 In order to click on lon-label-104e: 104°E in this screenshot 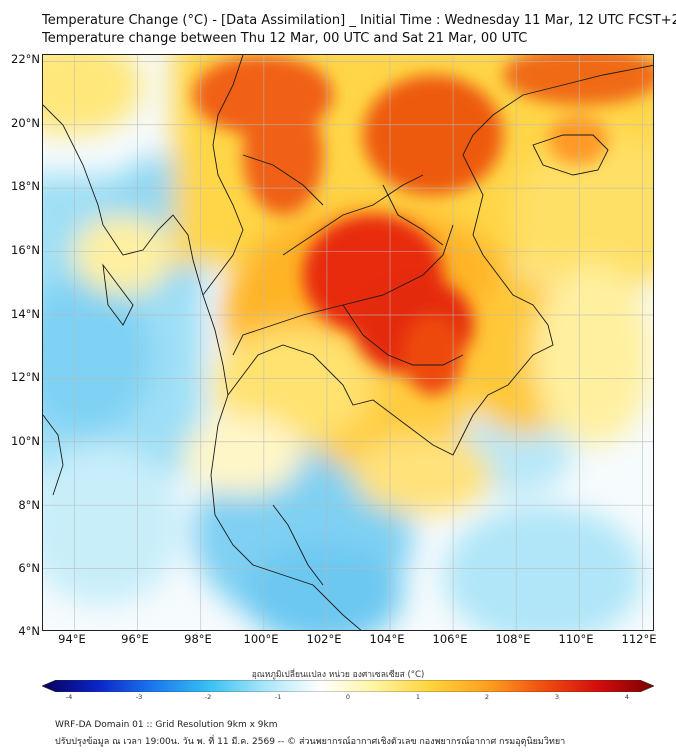, I will do `click(387, 639)`.